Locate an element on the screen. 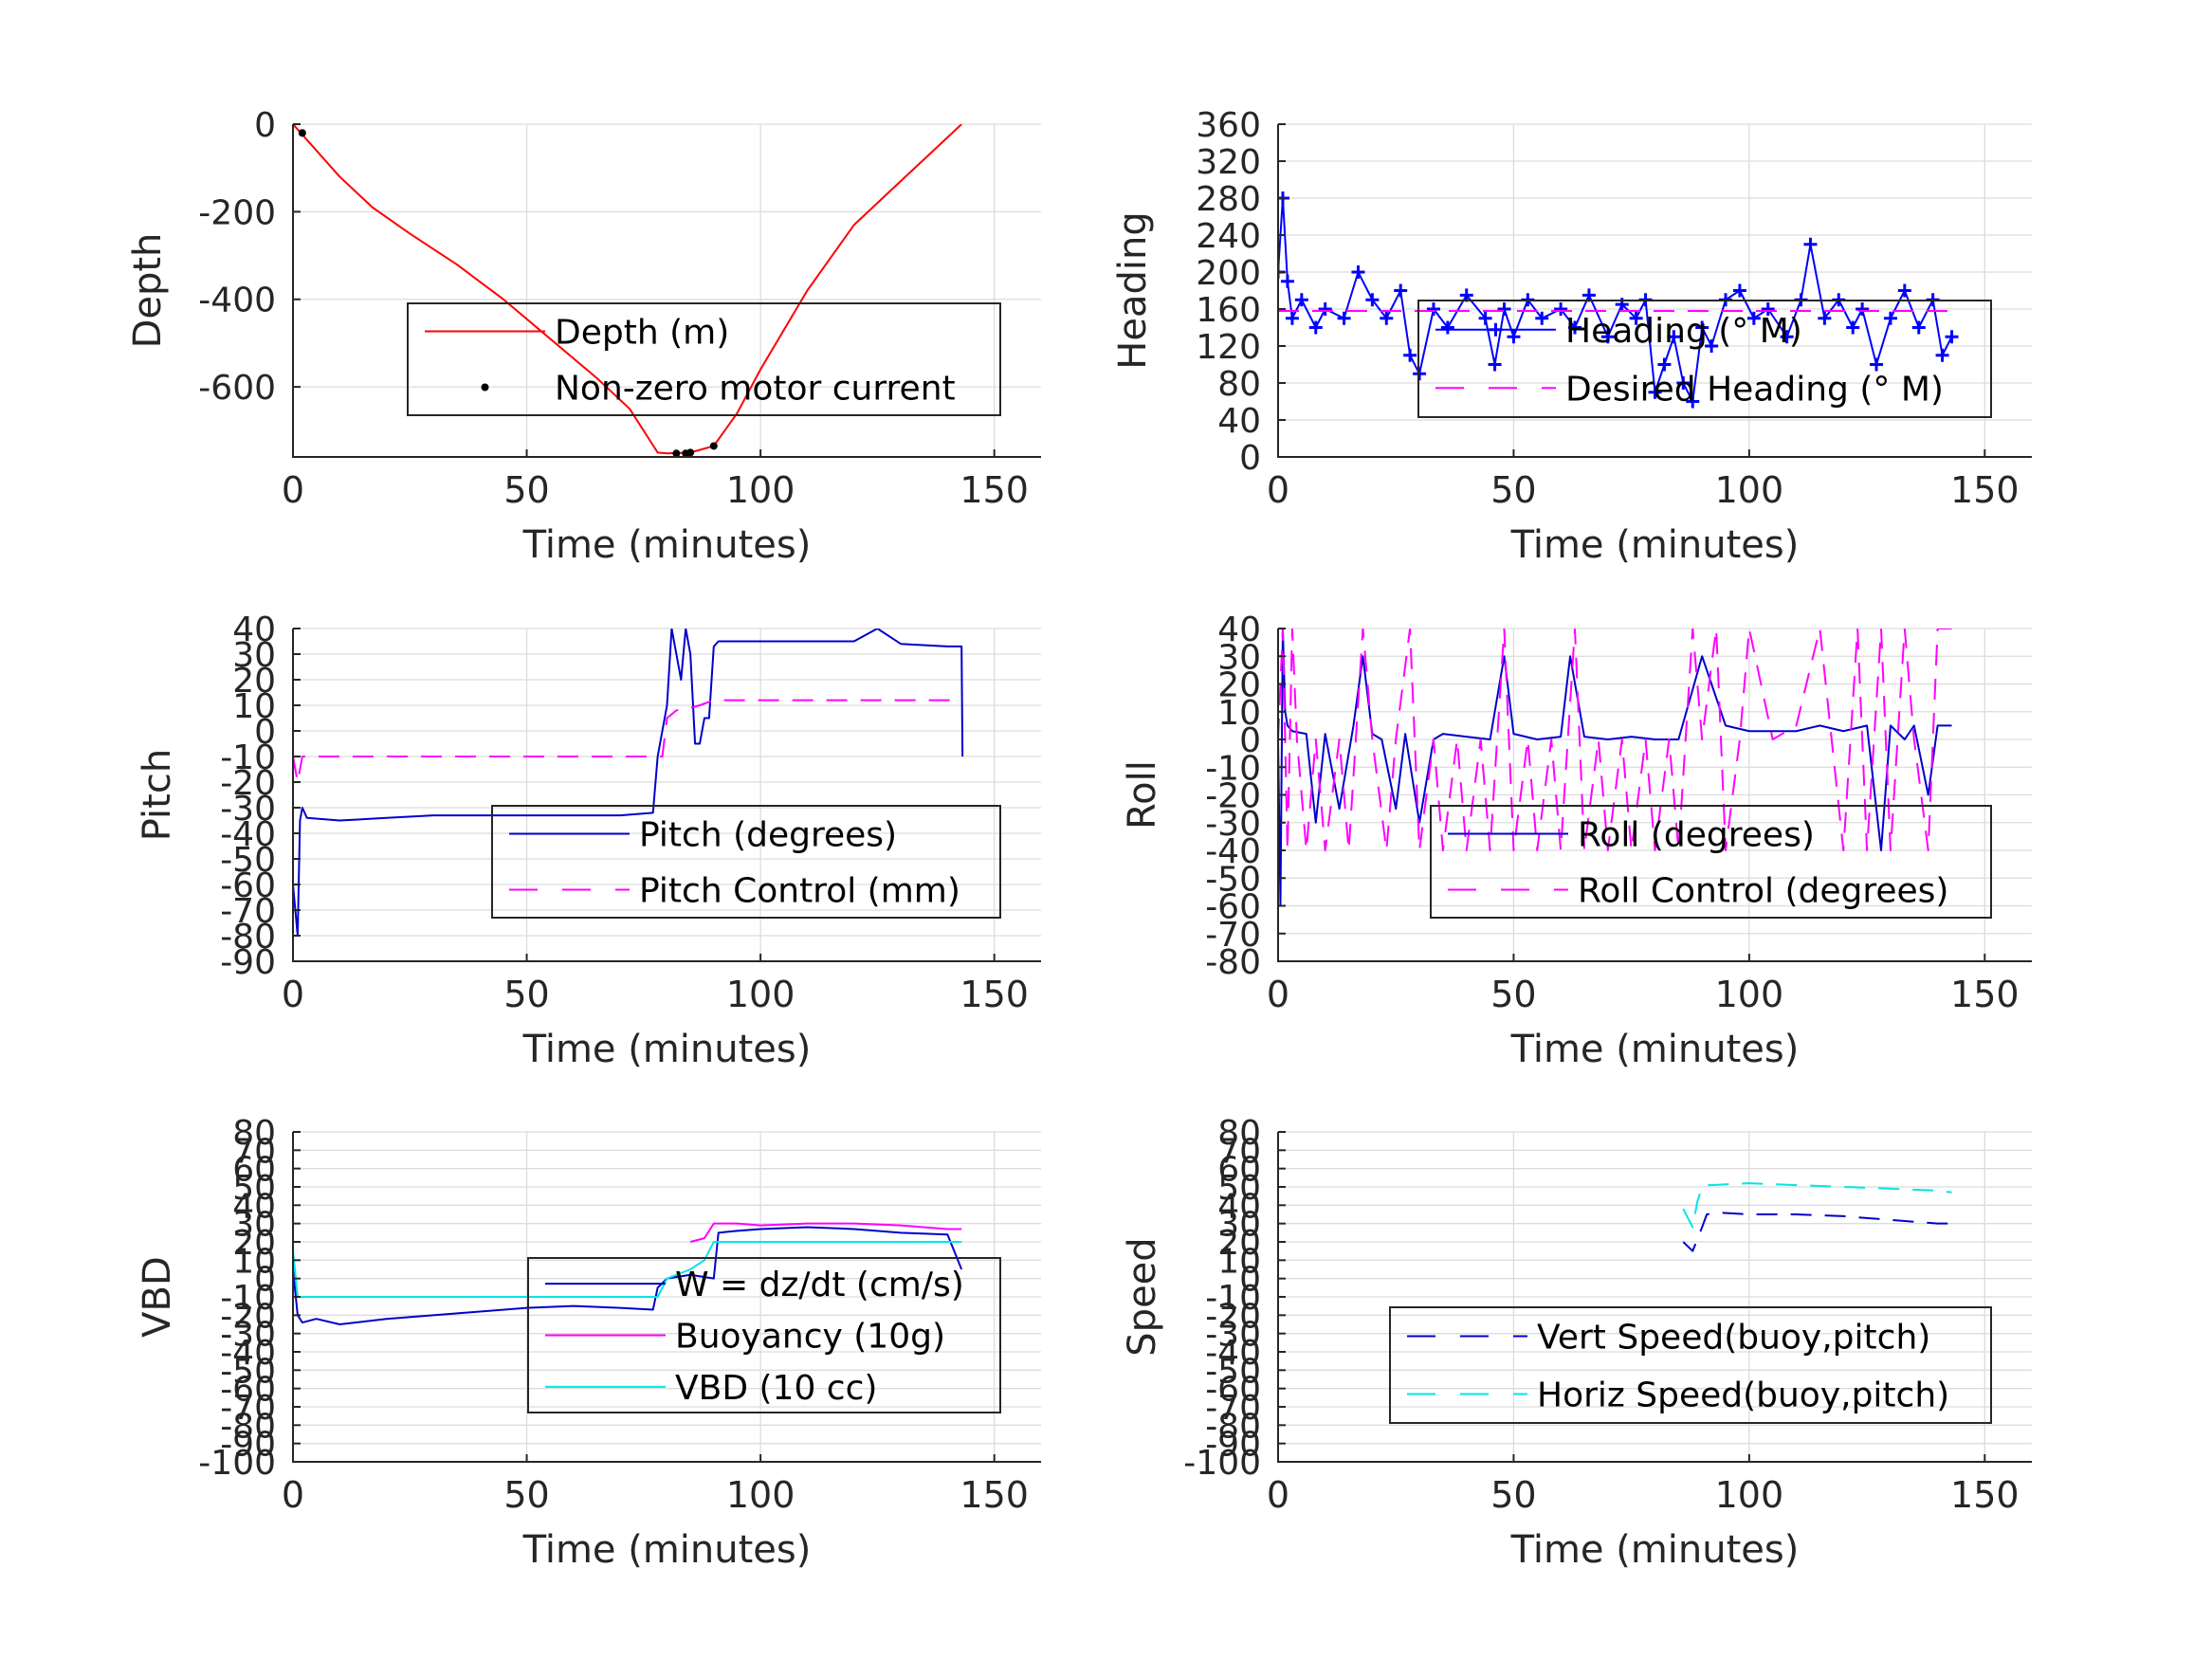  speed-ytick-label: 40 is located at coordinates (1239, 1206).